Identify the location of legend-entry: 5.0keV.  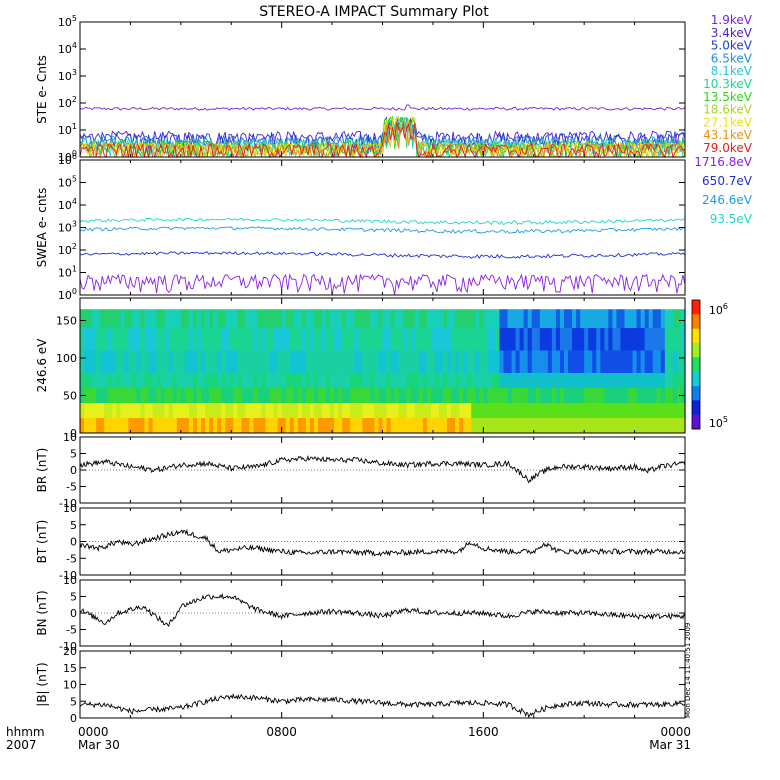
(732, 46).